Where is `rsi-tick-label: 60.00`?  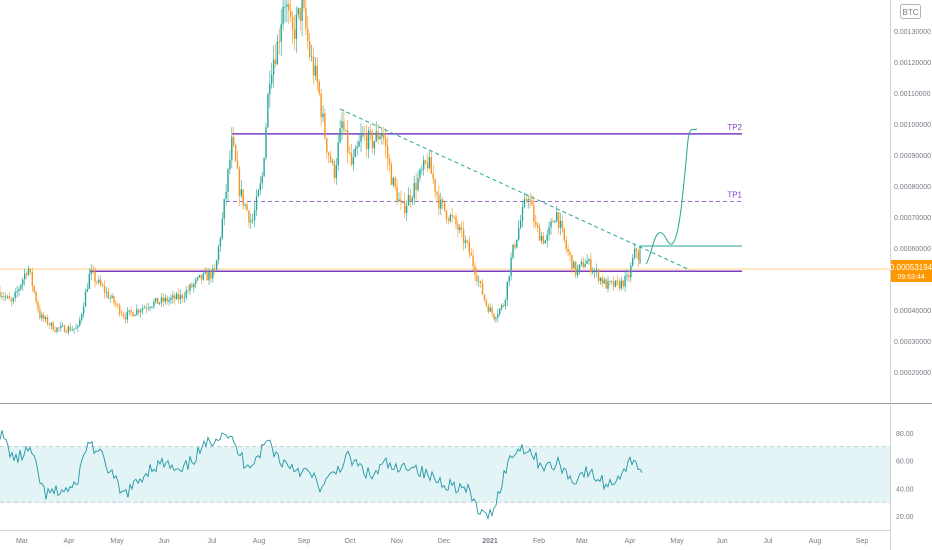
rsi-tick-label: 60.00 is located at coordinates (905, 462).